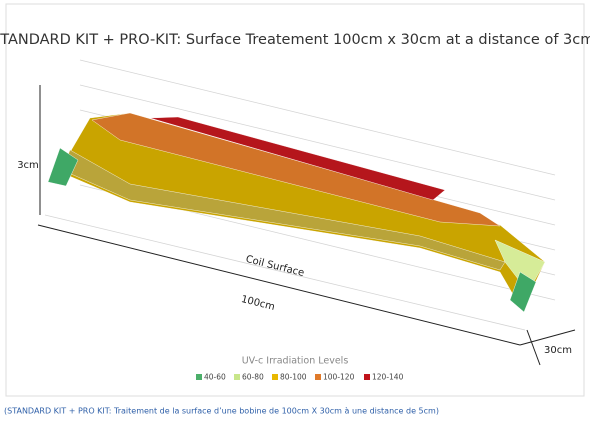 Image resolution: width=590 pixels, height=430 pixels. What do you see at coordinates (215, 377) in the screenshot?
I see `legend-label: 40-60` at bounding box center [215, 377].